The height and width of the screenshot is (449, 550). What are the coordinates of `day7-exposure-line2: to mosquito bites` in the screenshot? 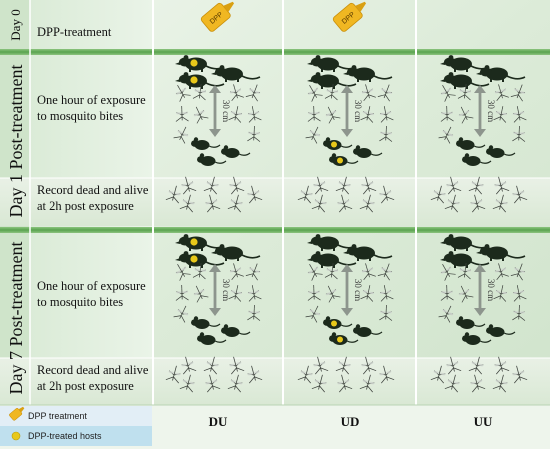 It's located at (80, 302).